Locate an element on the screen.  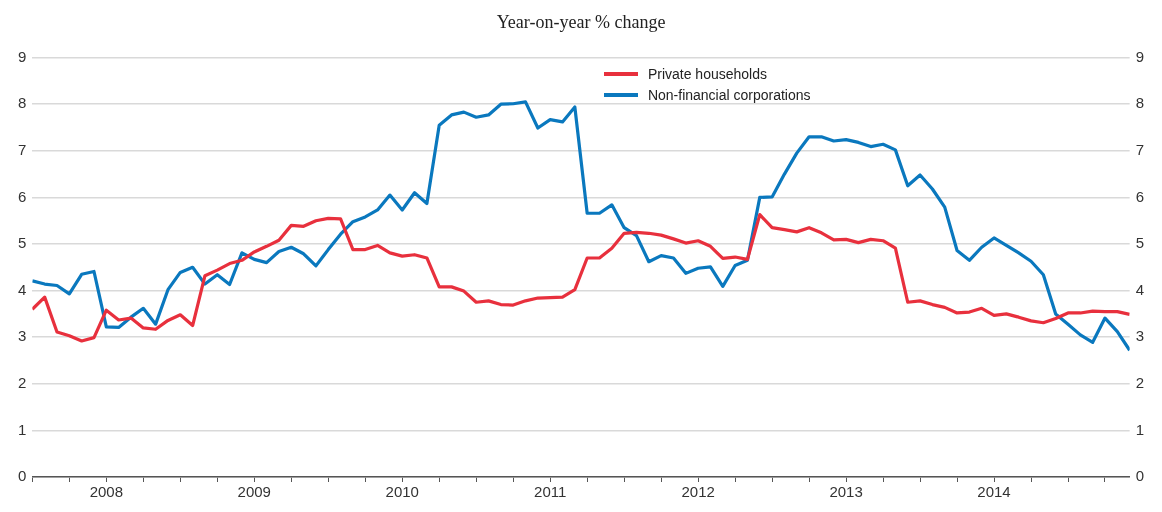
y2-tick-label: 3 is located at coordinates (1139, 336).